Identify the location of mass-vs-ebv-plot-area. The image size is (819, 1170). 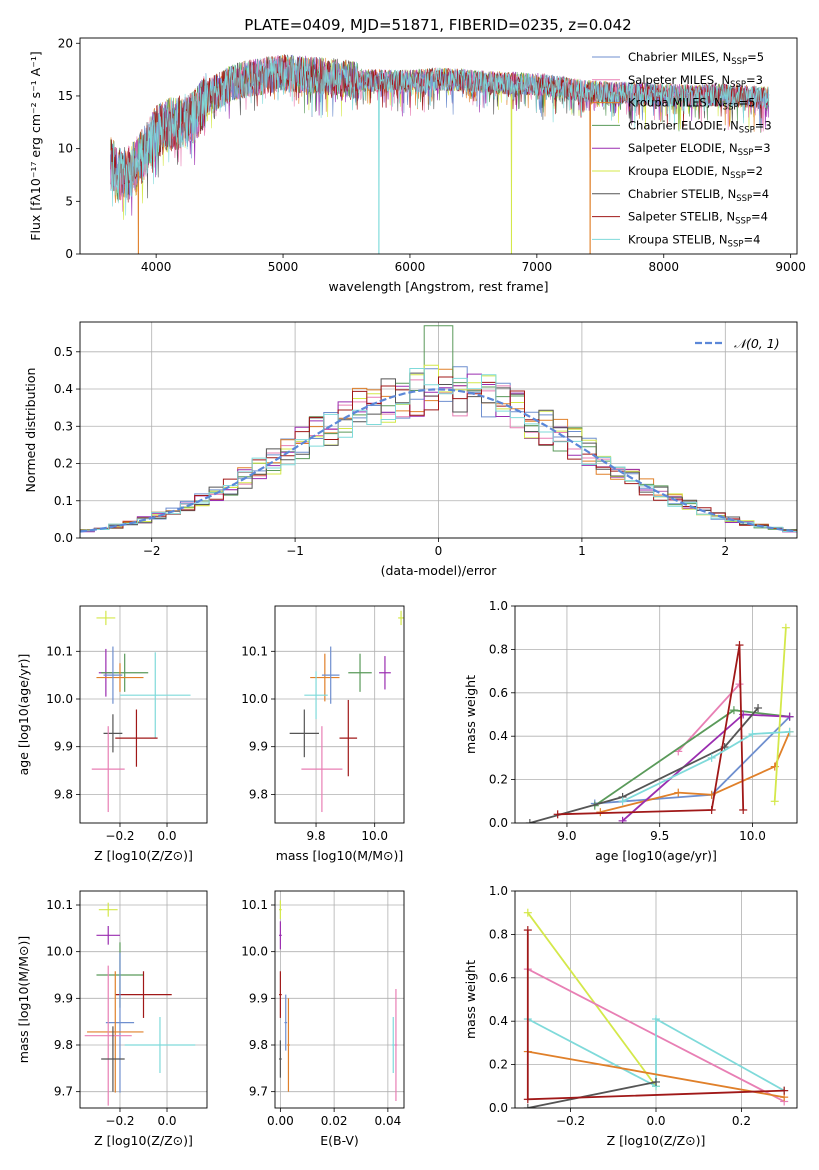
(338, 1000).